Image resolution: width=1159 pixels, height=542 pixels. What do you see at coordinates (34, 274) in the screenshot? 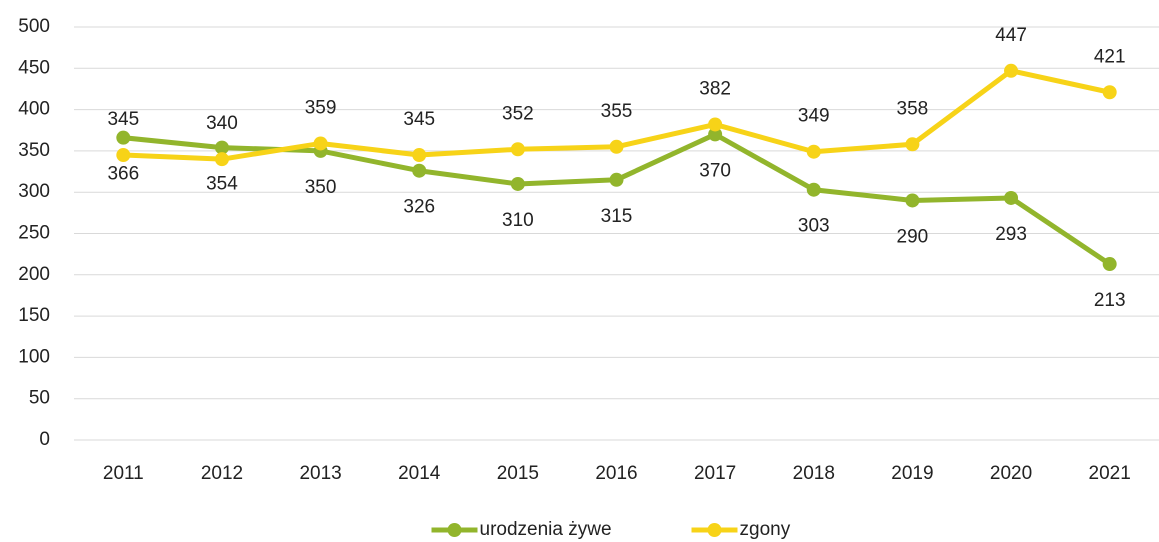
I see `y-tick-label: 200` at bounding box center [34, 274].